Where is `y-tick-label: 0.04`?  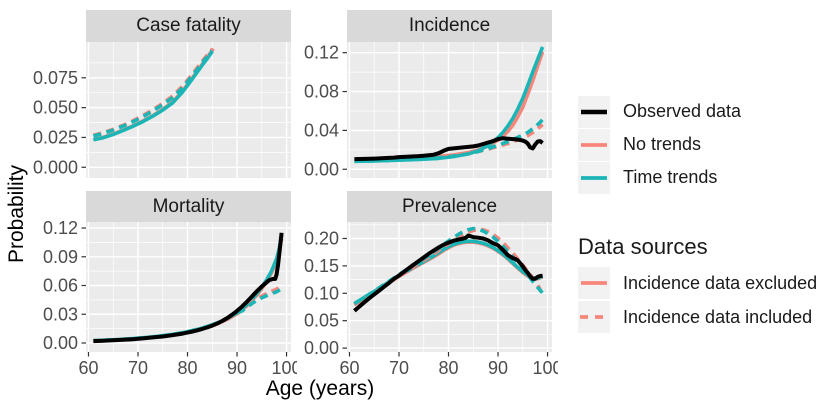
y-tick-label: 0.04 is located at coordinates (321, 130).